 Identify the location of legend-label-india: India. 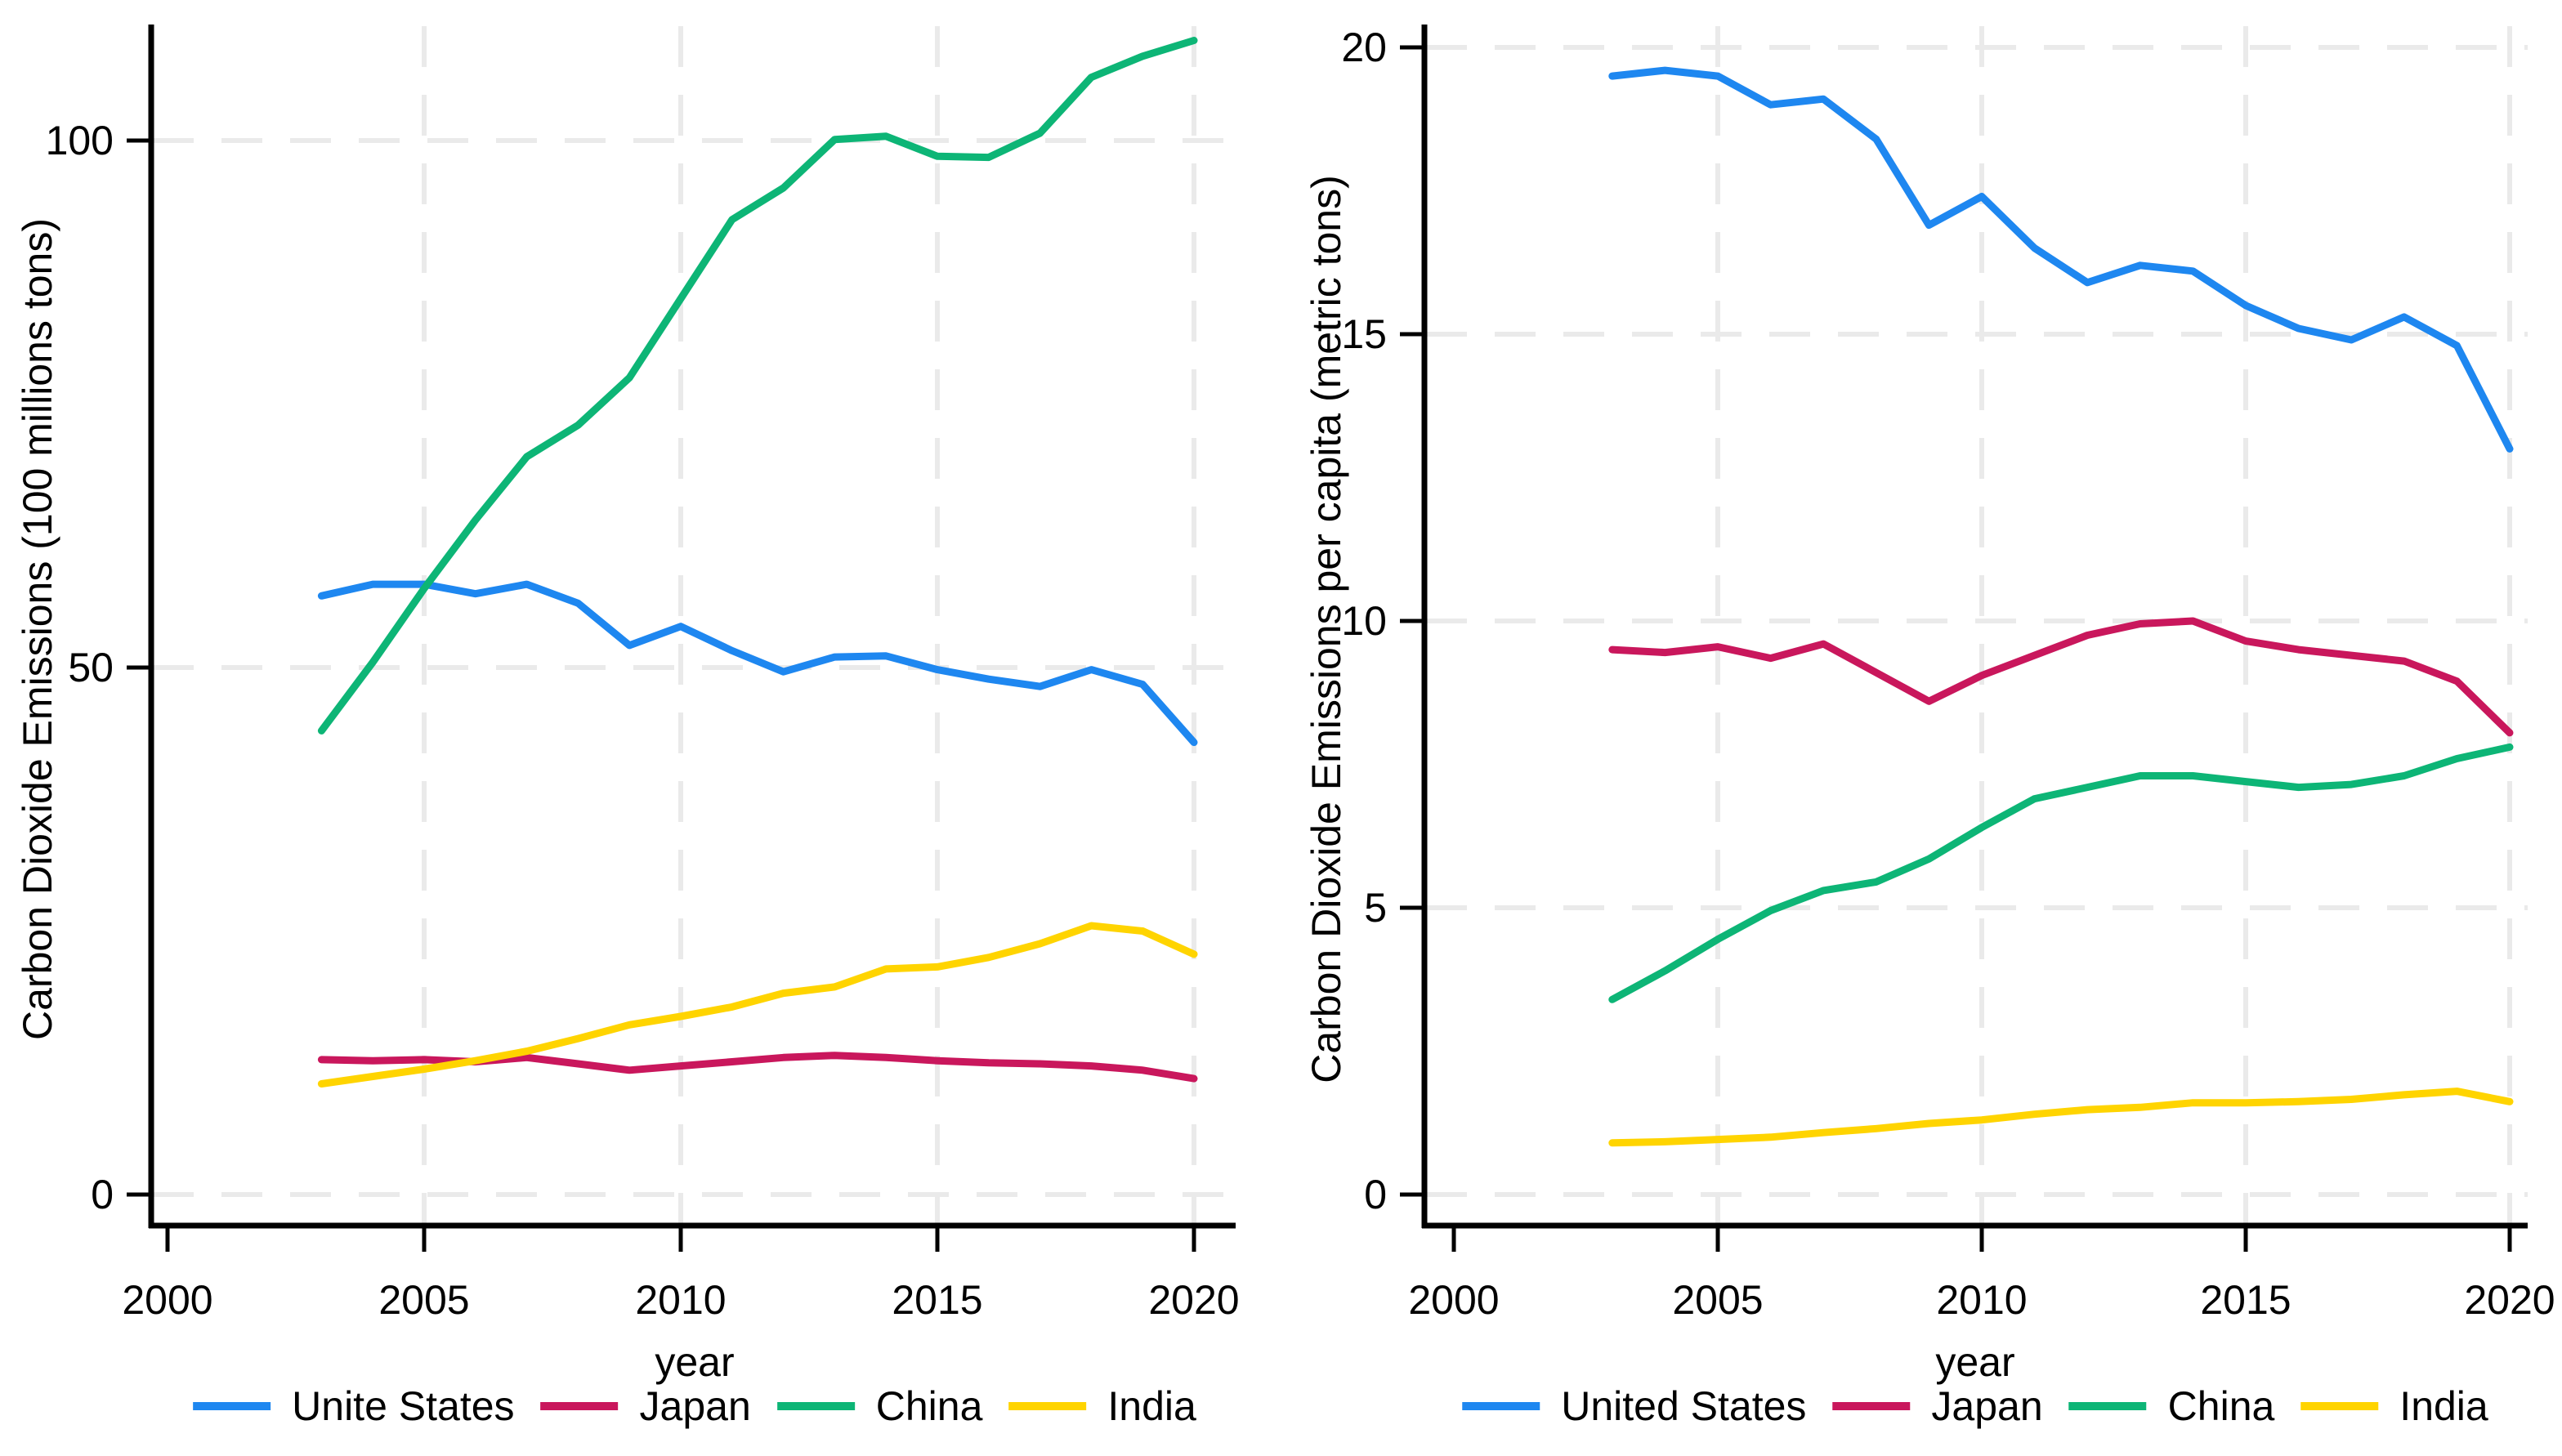
(1151, 1406).